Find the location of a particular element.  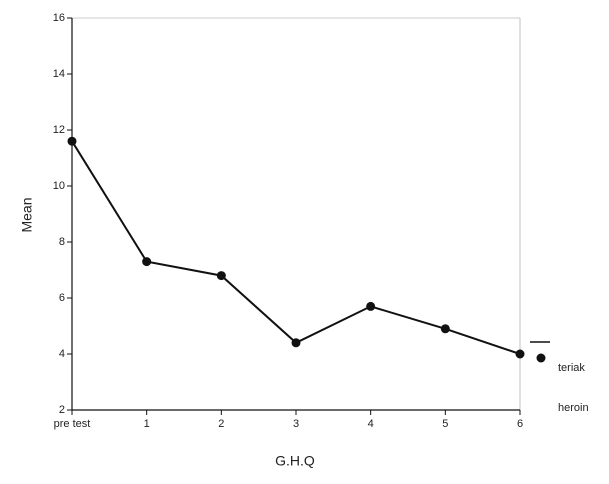

y-tick-label: 16 is located at coordinates (59, 18).